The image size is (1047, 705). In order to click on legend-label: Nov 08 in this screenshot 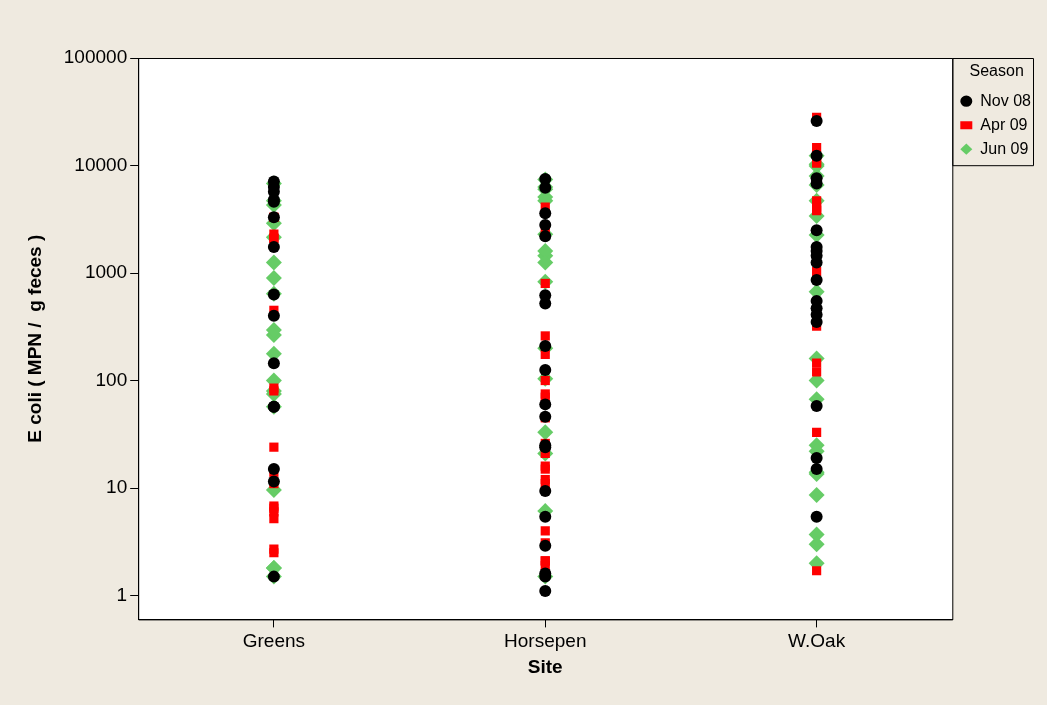, I will do `click(1006, 100)`.